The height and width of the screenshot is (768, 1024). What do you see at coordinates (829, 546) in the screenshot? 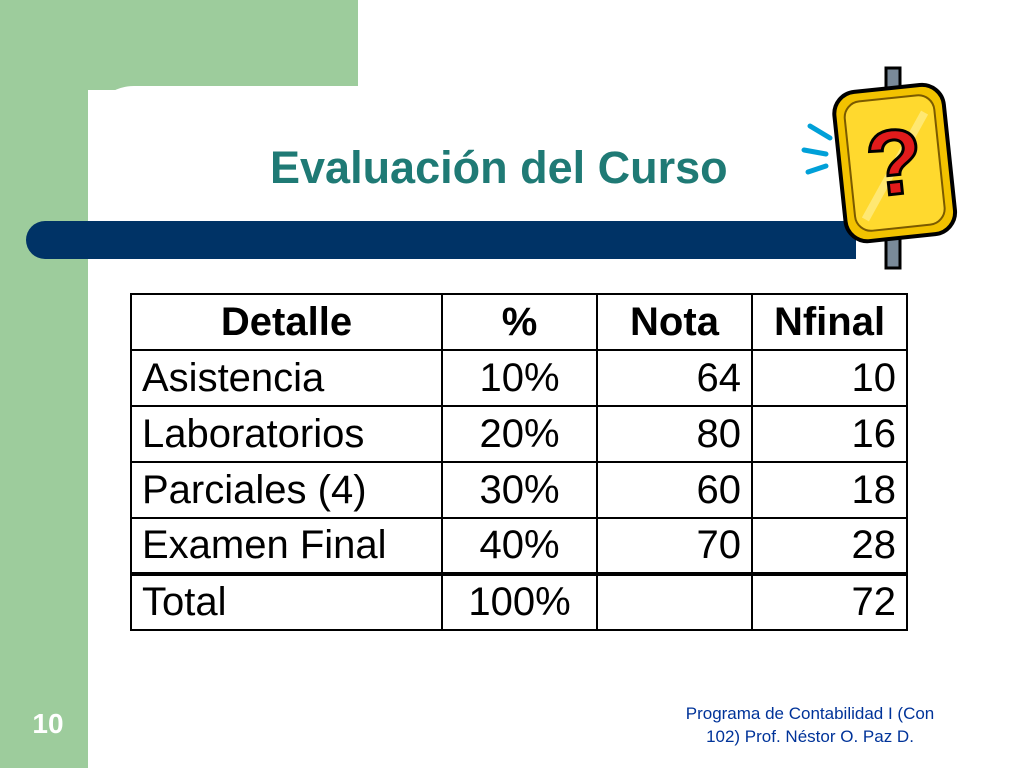
I see `cell-nfinal: 28` at bounding box center [829, 546].